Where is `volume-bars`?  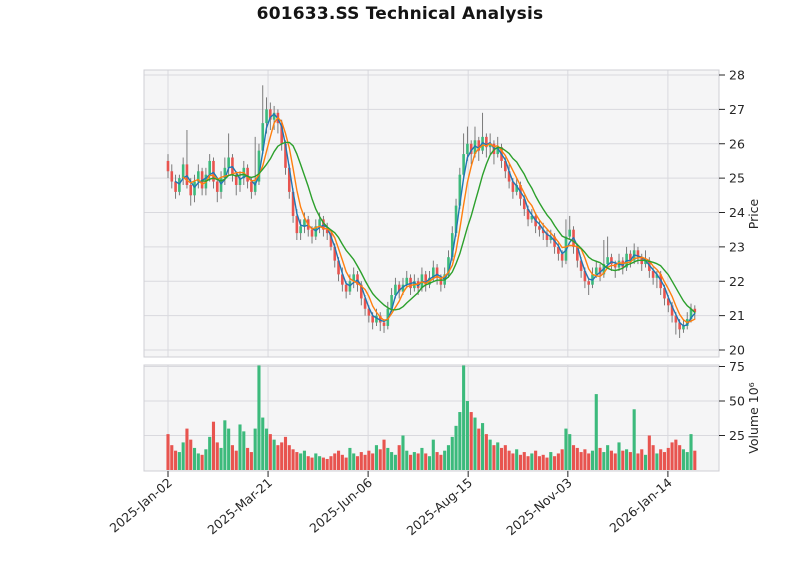 volume-bars is located at coordinates (431, 417).